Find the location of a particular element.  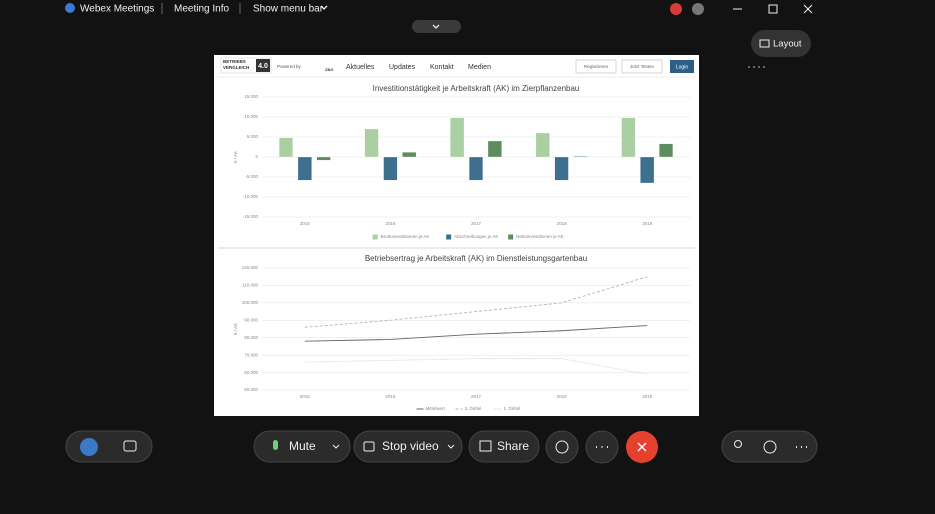

logo-badge is located at coordinates (263, 65).